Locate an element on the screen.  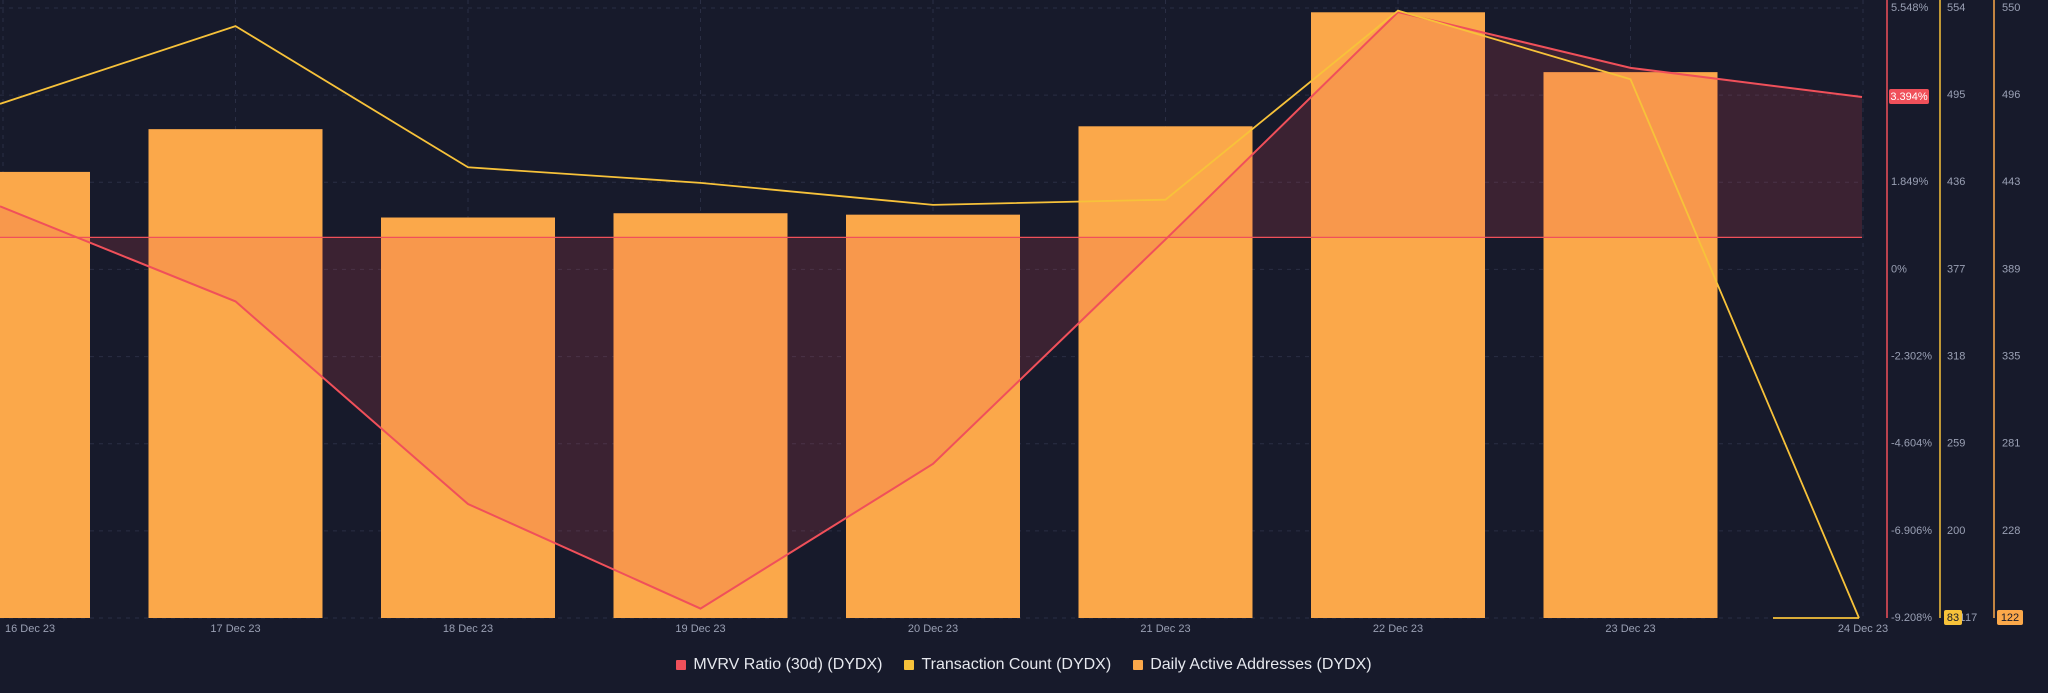
daily-active-addresses-tick-label: 335 is located at coordinates (2011, 356).